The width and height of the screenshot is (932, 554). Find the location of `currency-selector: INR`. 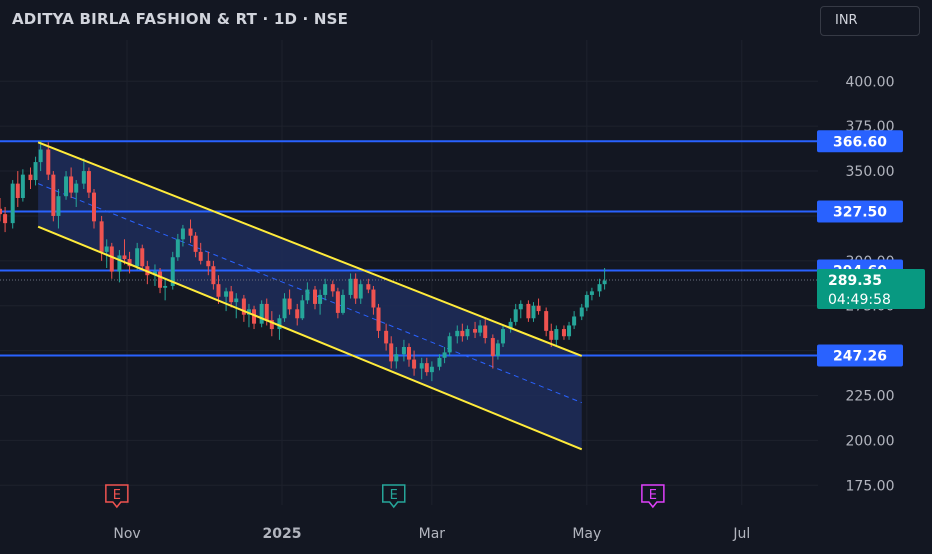

currency-selector: INR is located at coordinates (870, 21).